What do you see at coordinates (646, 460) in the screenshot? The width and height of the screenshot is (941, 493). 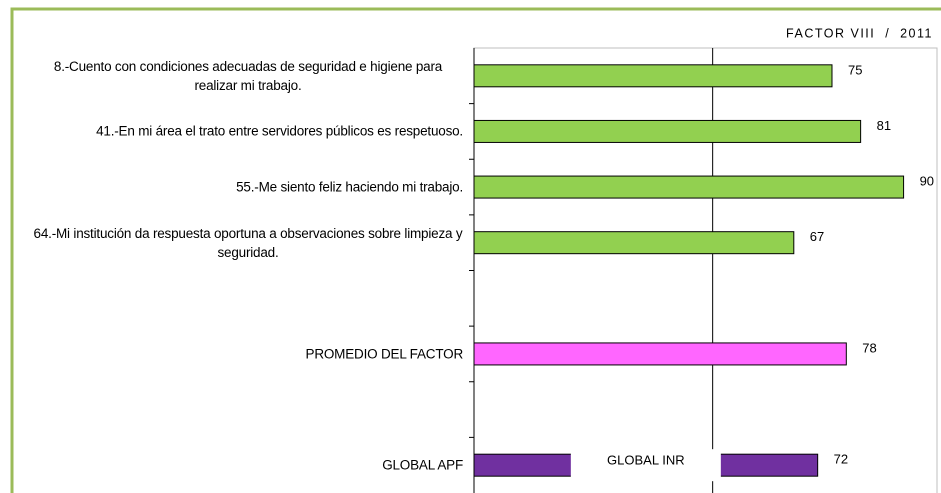 I see `annotation: GLOBAL INR` at bounding box center [646, 460].